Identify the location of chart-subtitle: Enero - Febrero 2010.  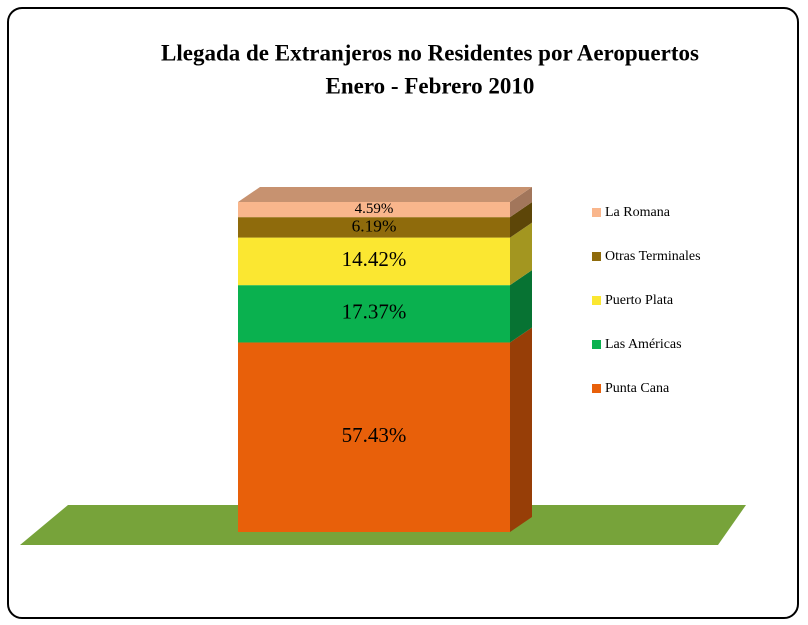
(430, 85).